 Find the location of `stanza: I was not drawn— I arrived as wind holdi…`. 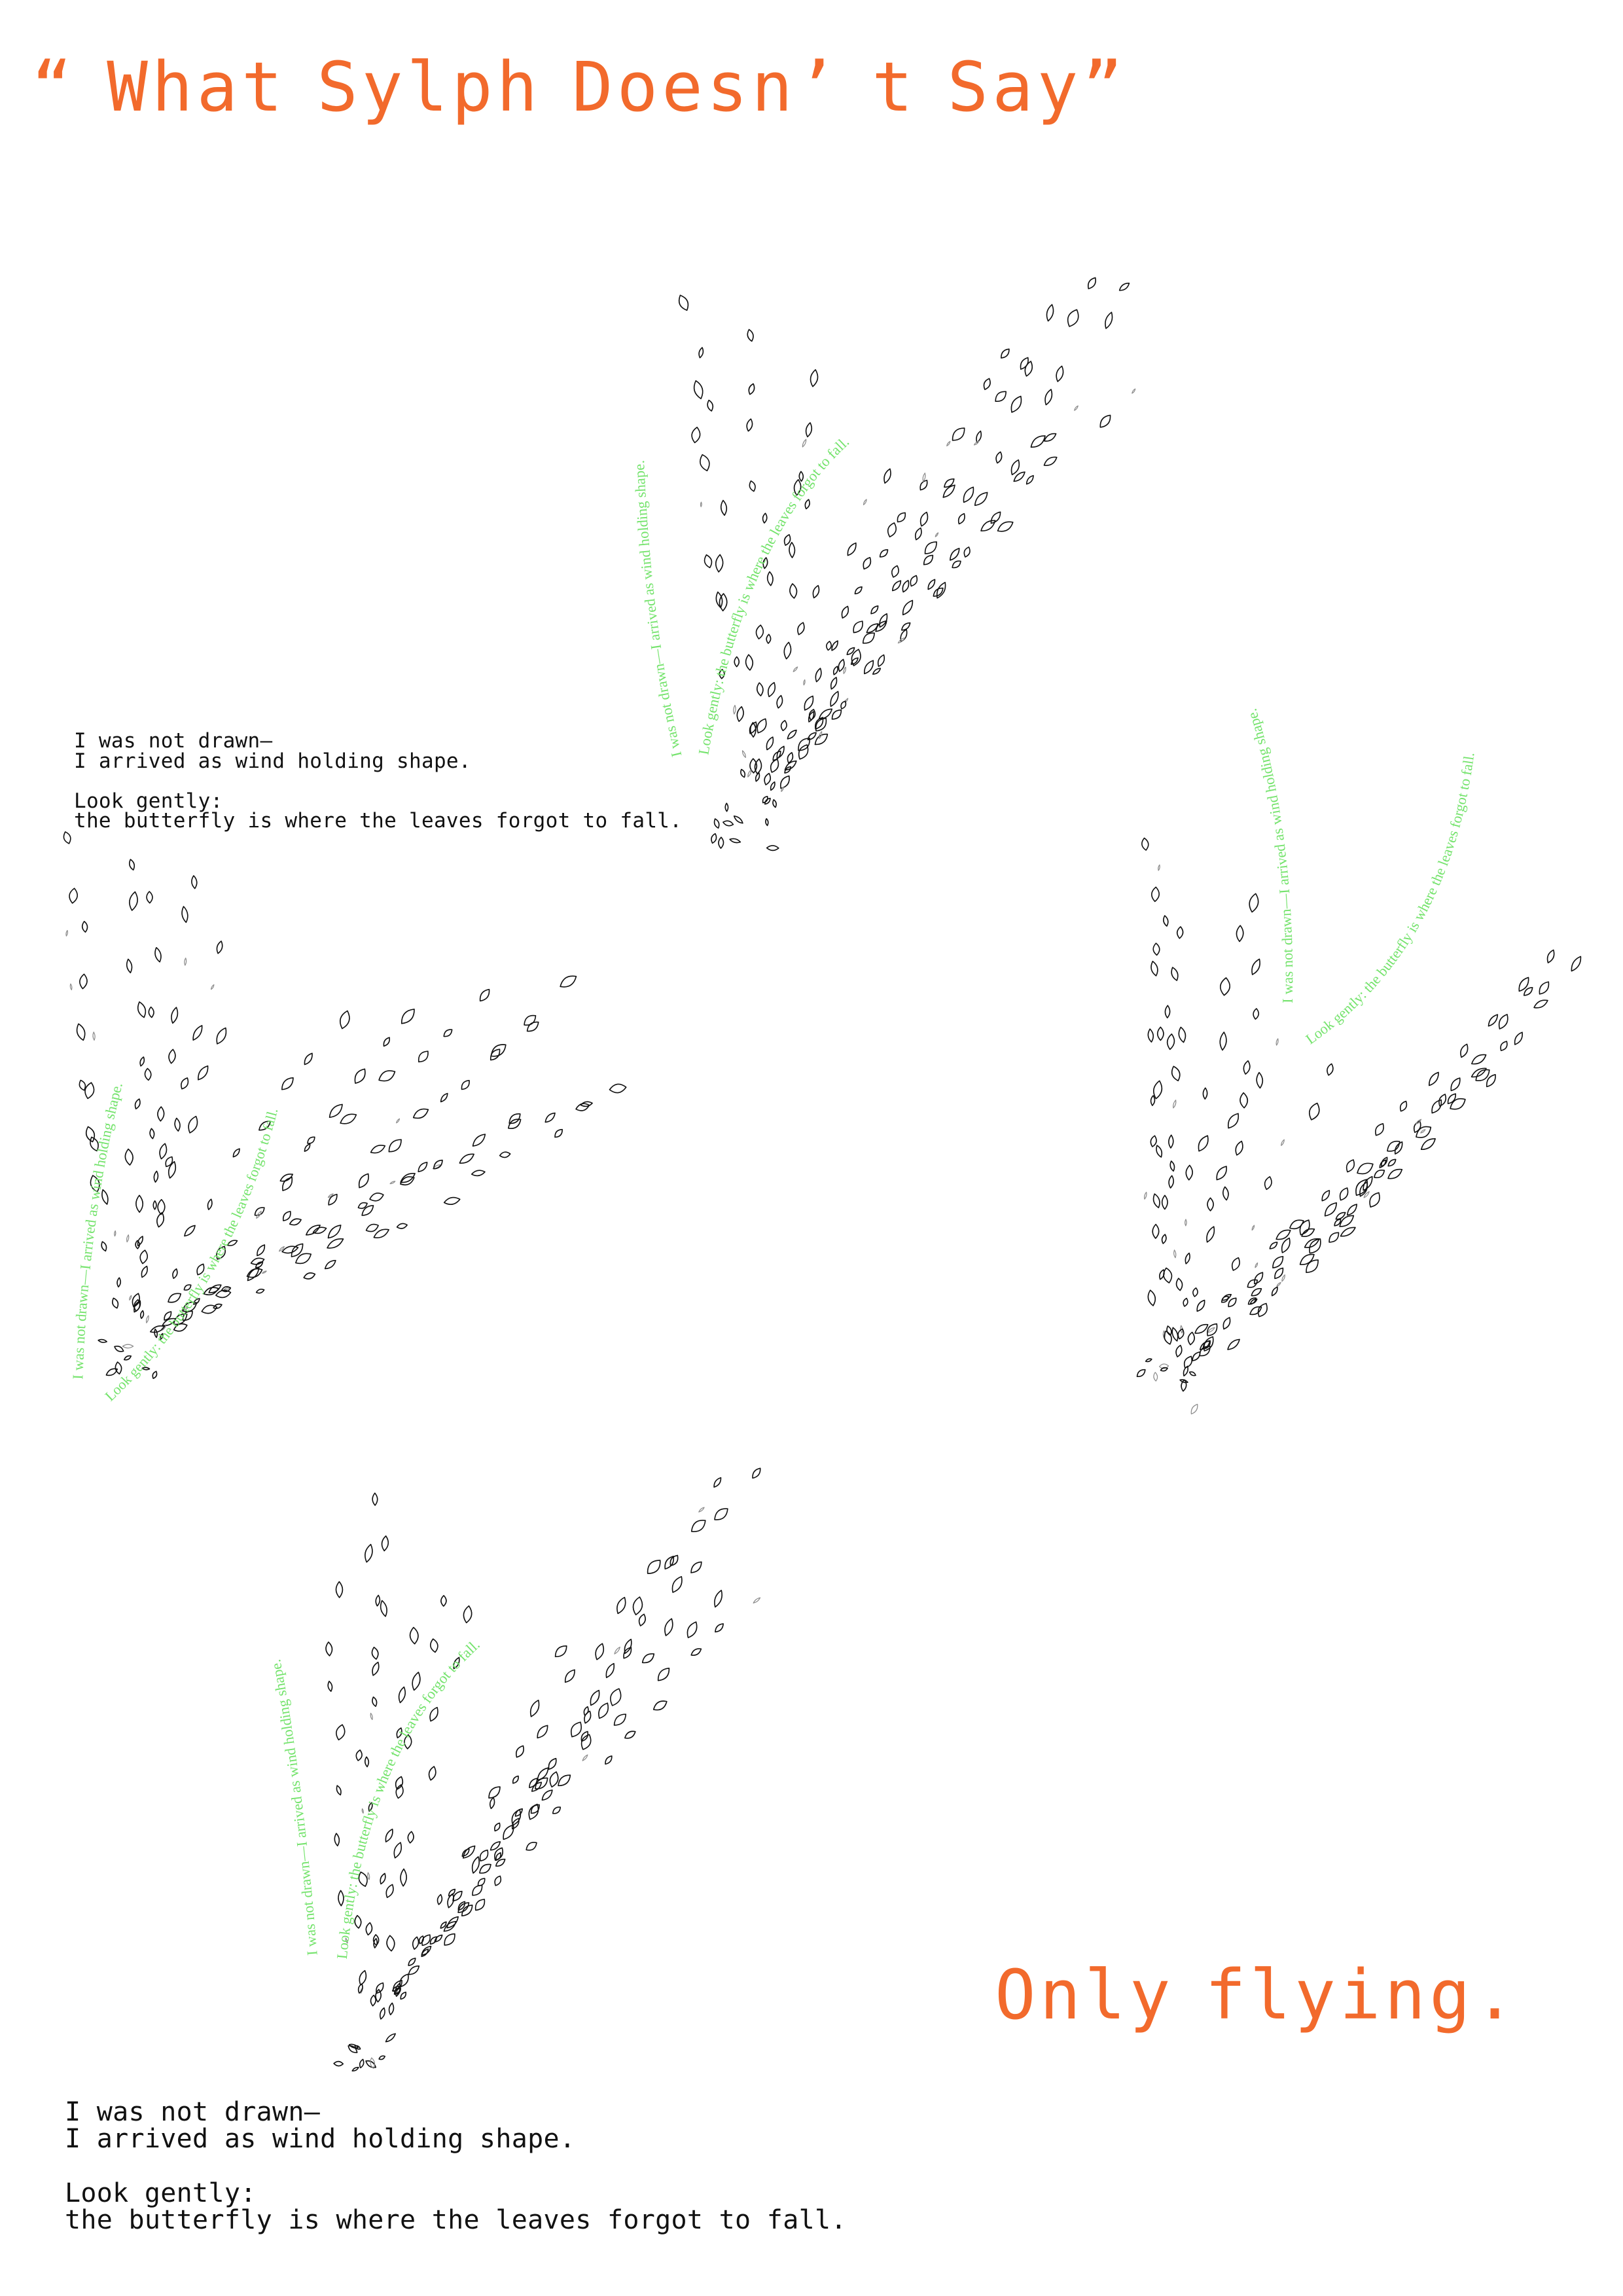

stanza: I was not drawn— I arrived as wind holdi… is located at coordinates (378, 751).